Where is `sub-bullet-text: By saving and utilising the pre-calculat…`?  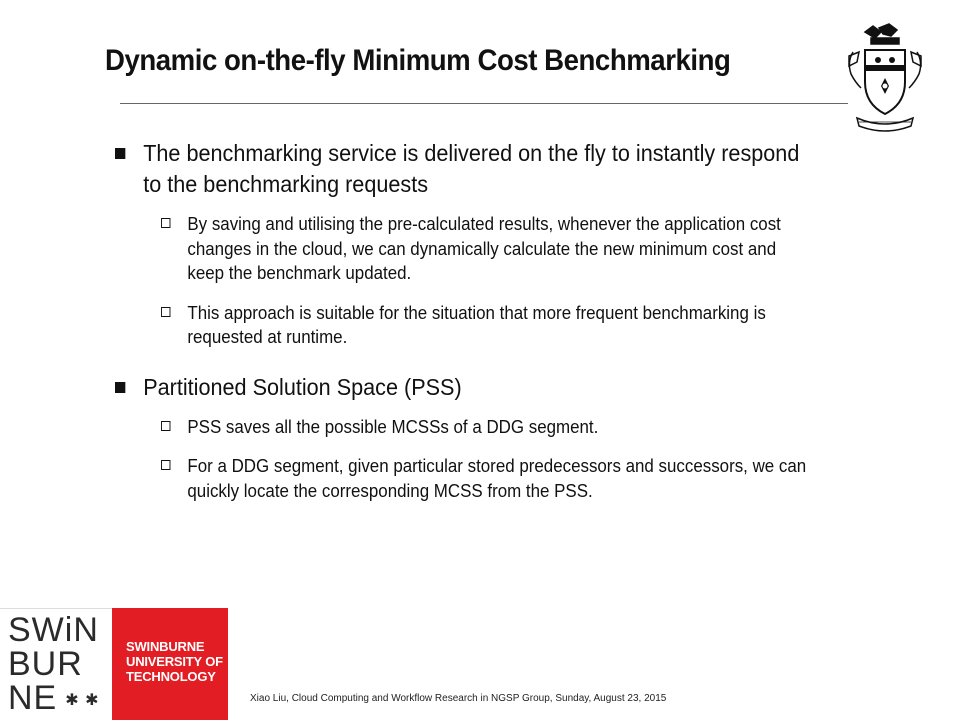 sub-bullet-text: By saving and utilising the pre-calculat… is located at coordinates (484, 248).